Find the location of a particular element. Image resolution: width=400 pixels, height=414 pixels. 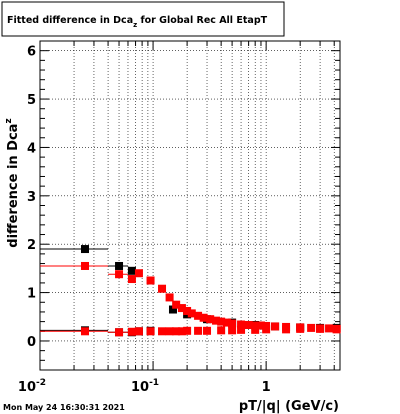

timestamp: Mon May 24 16:30:31 2021 is located at coordinates (64, 407).